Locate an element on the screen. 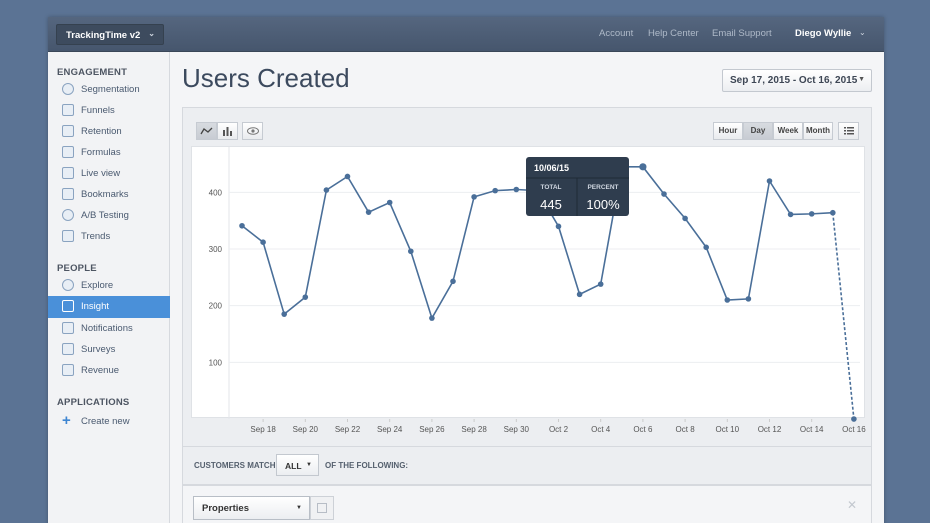 Image resolution: width=930 pixels, height=523 pixels. bar-chart-toggle is located at coordinates (227, 131).